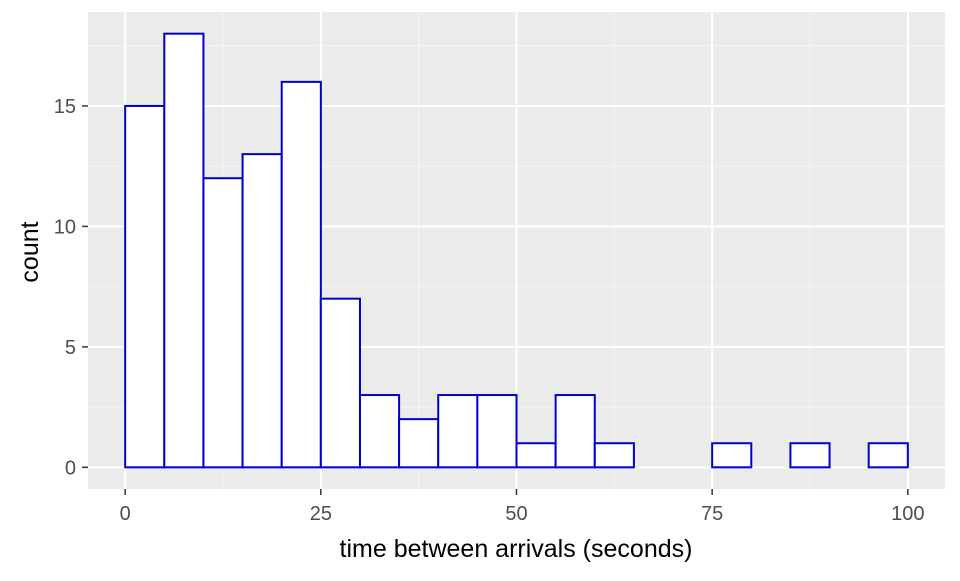  What do you see at coordinates (516, 514) in the screenshot?
I see `x-tick-label: 50` at bounding box center [516, 514].